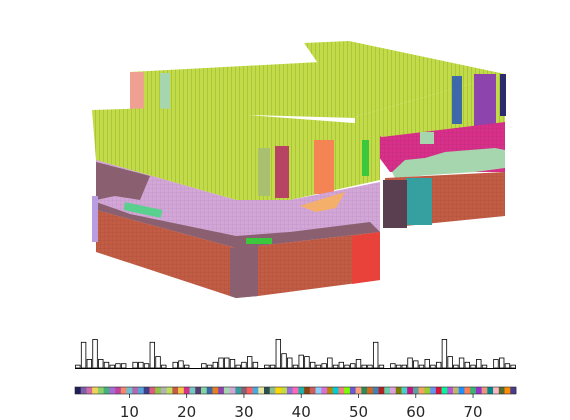 The width and height of the screenshot is (570, 420). I want to click on colorbar-tick-label: 20, so click(186, 411).